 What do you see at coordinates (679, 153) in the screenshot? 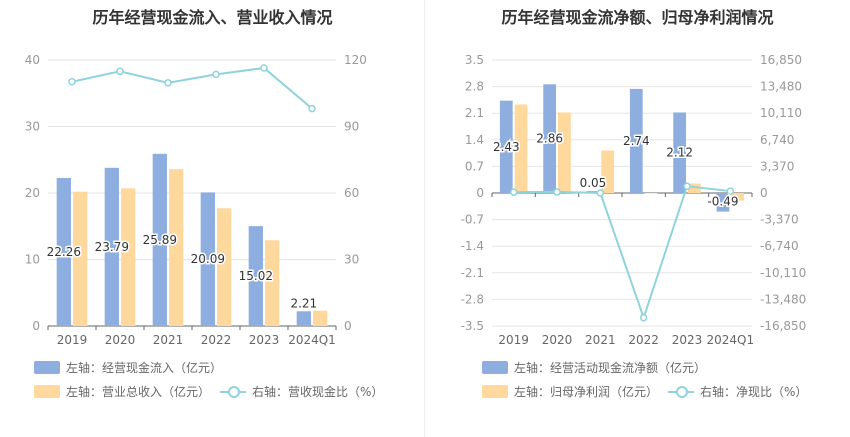
I see `bar-value-label: 2.12` at bounding box center [679, 153].